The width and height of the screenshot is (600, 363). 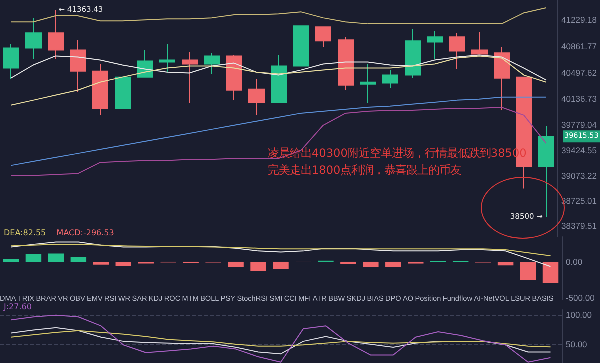 I want to click on y-tick-label: 40136.73, so click(x=580, y=99).